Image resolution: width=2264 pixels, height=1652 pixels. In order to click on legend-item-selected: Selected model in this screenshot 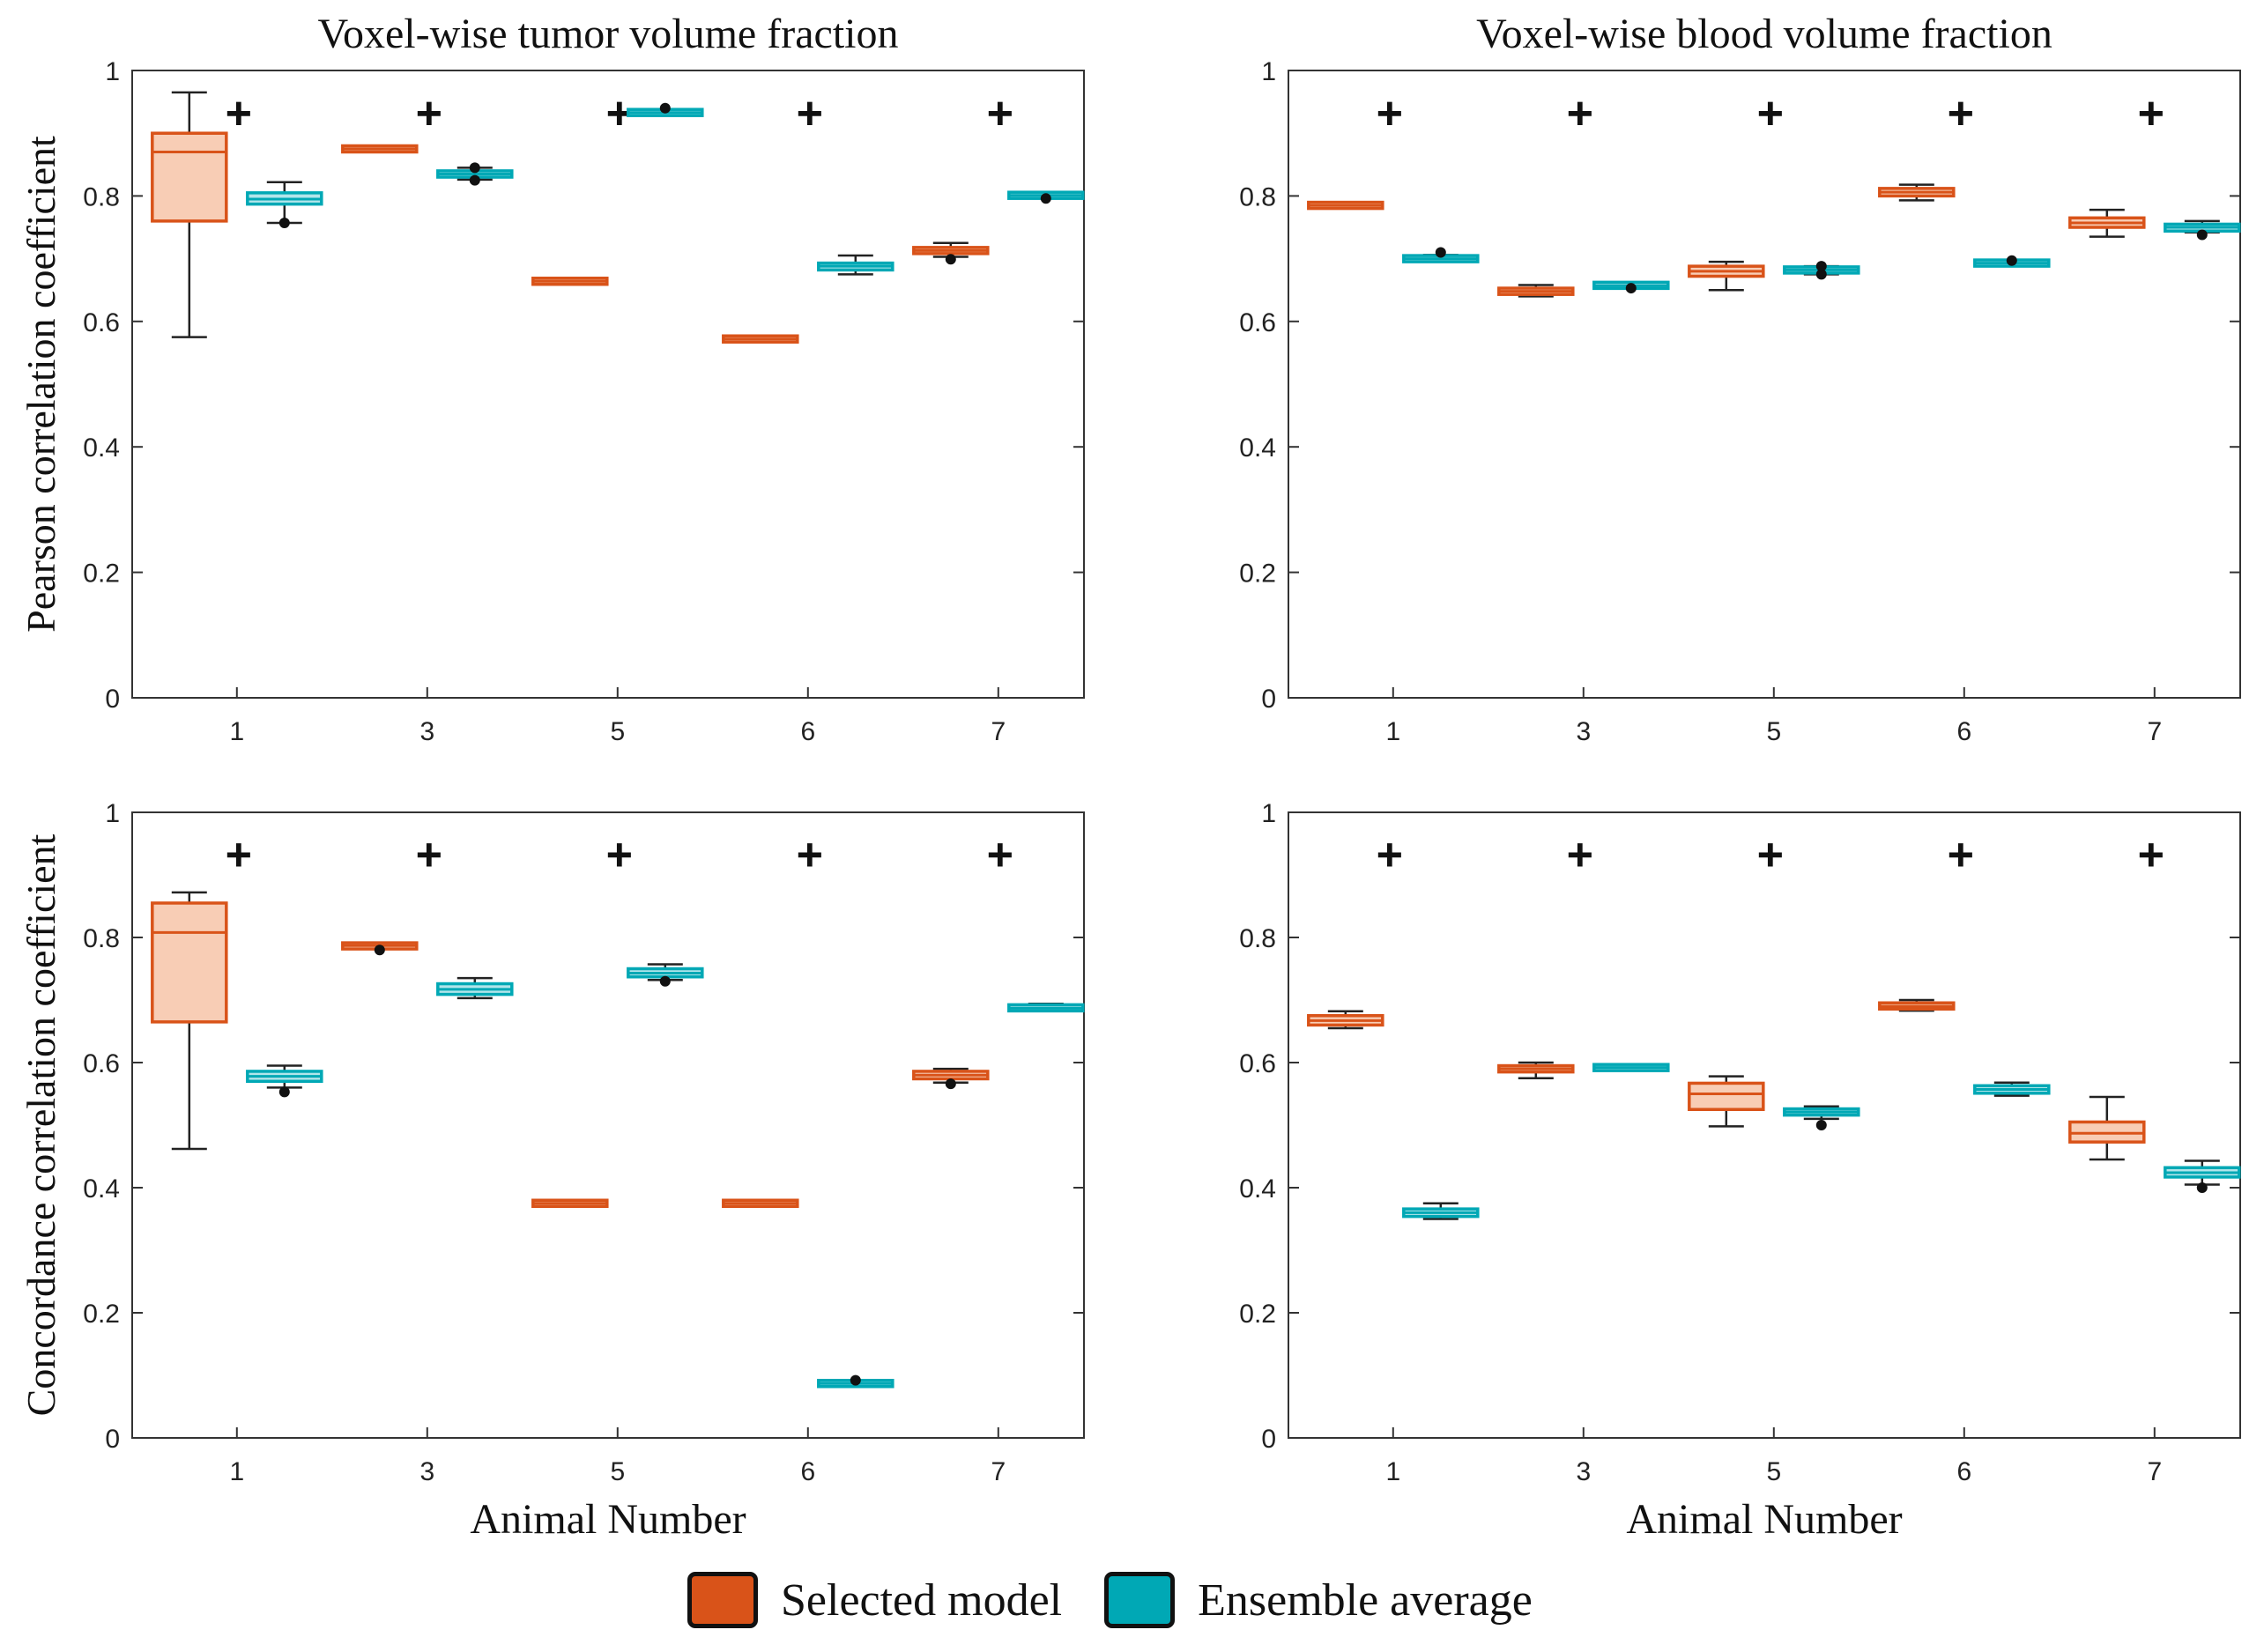, I will do `click(874, 1600)`.